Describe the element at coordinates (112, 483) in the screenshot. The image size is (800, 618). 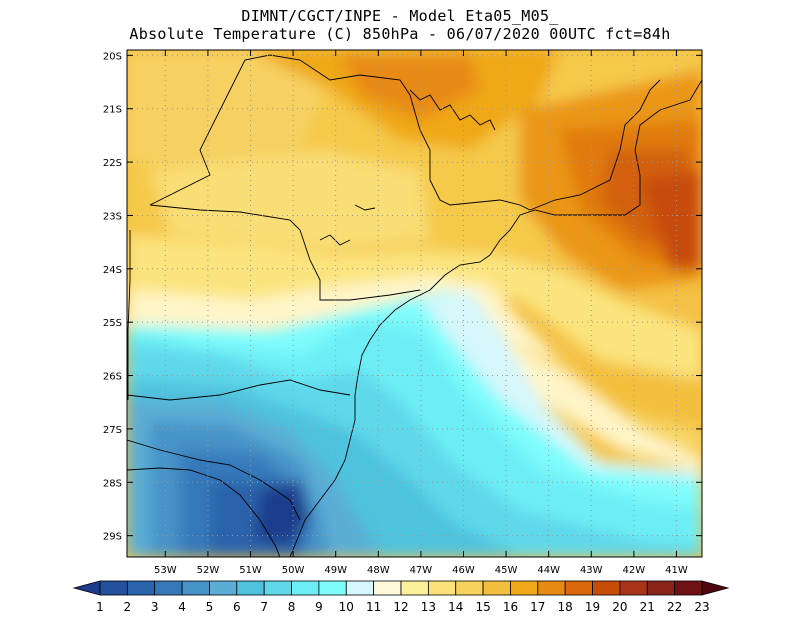
I see `lat-tick-label: 28S` at that location.